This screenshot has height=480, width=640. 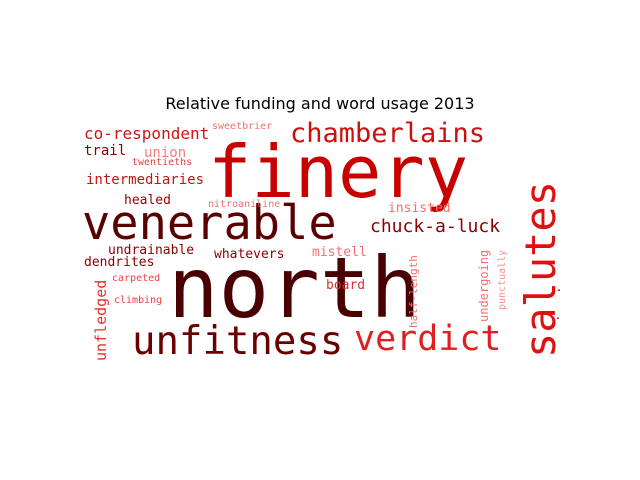 I want to click on word-half-length: half-length, so click(x=413, y=291).